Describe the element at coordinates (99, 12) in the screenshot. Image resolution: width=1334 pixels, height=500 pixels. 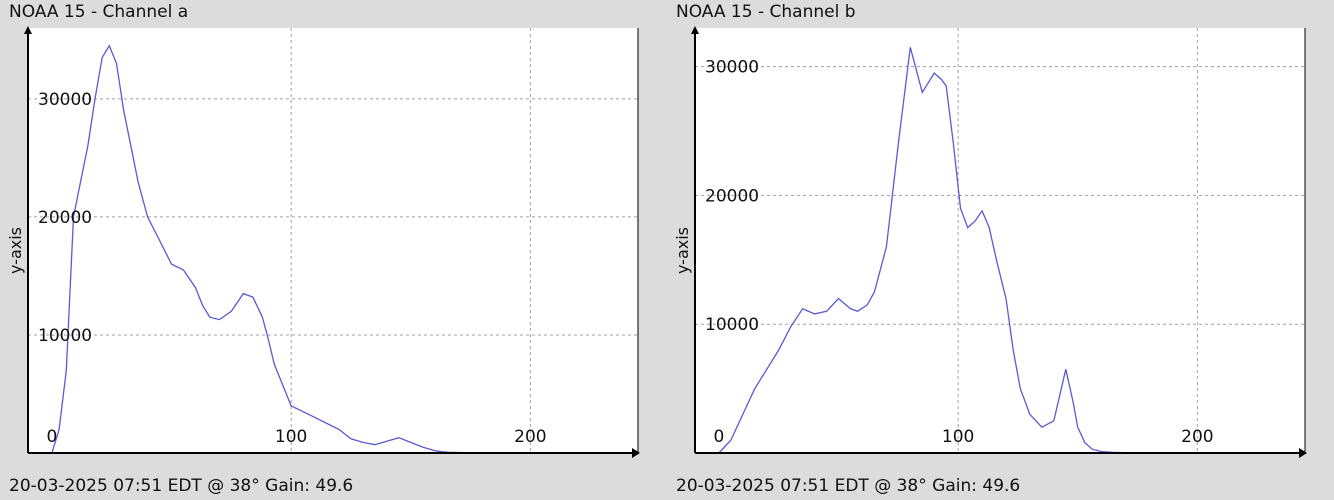
I see `chart-title: NOAA 15 - Channel a` at that location.